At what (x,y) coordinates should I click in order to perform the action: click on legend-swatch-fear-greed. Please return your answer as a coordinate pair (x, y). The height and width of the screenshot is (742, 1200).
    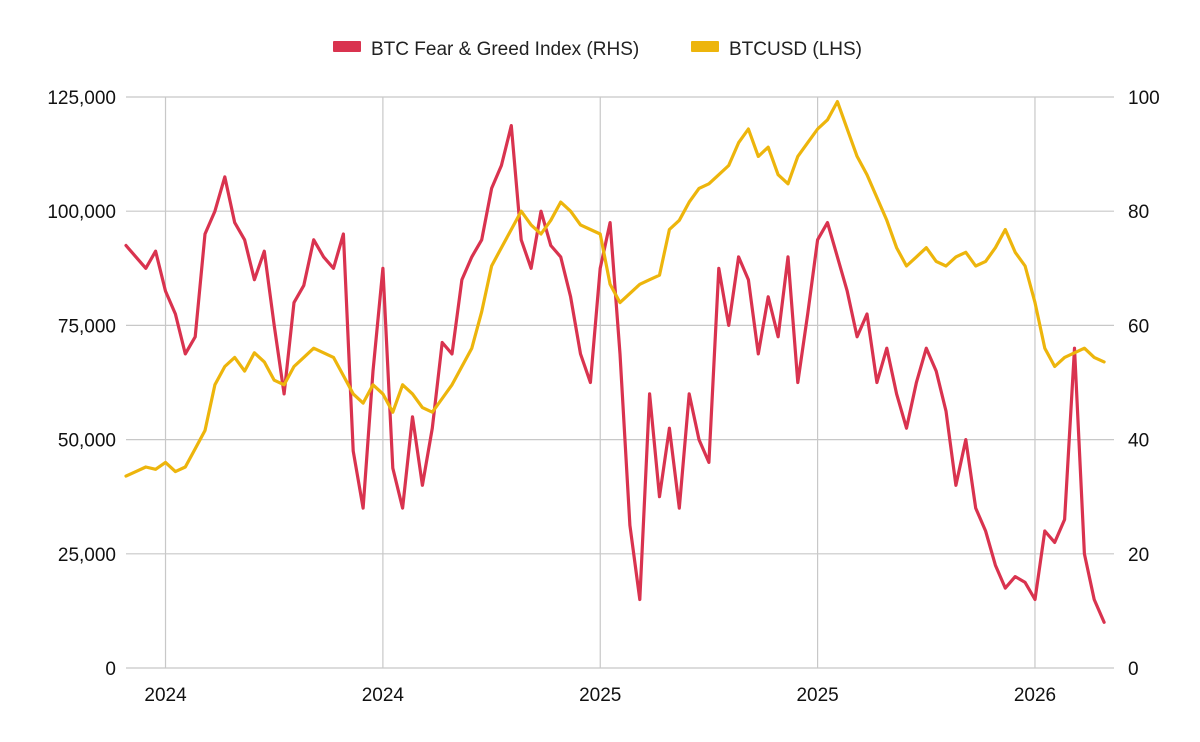
    Looking at the image, I should click on (347, 46).